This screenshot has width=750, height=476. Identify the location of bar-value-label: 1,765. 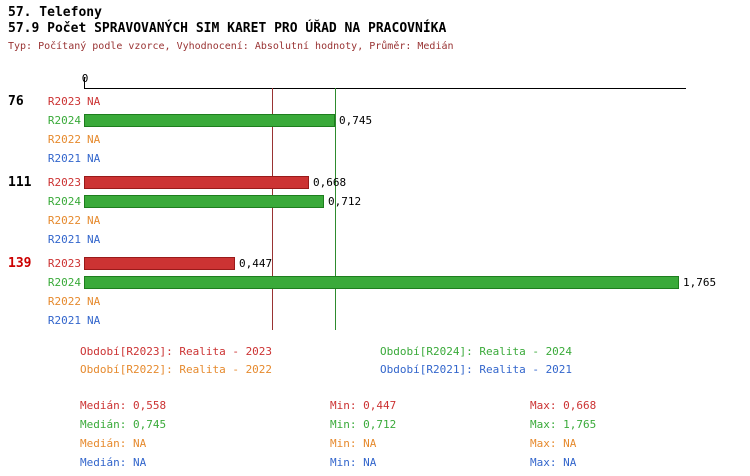
(700, 282).